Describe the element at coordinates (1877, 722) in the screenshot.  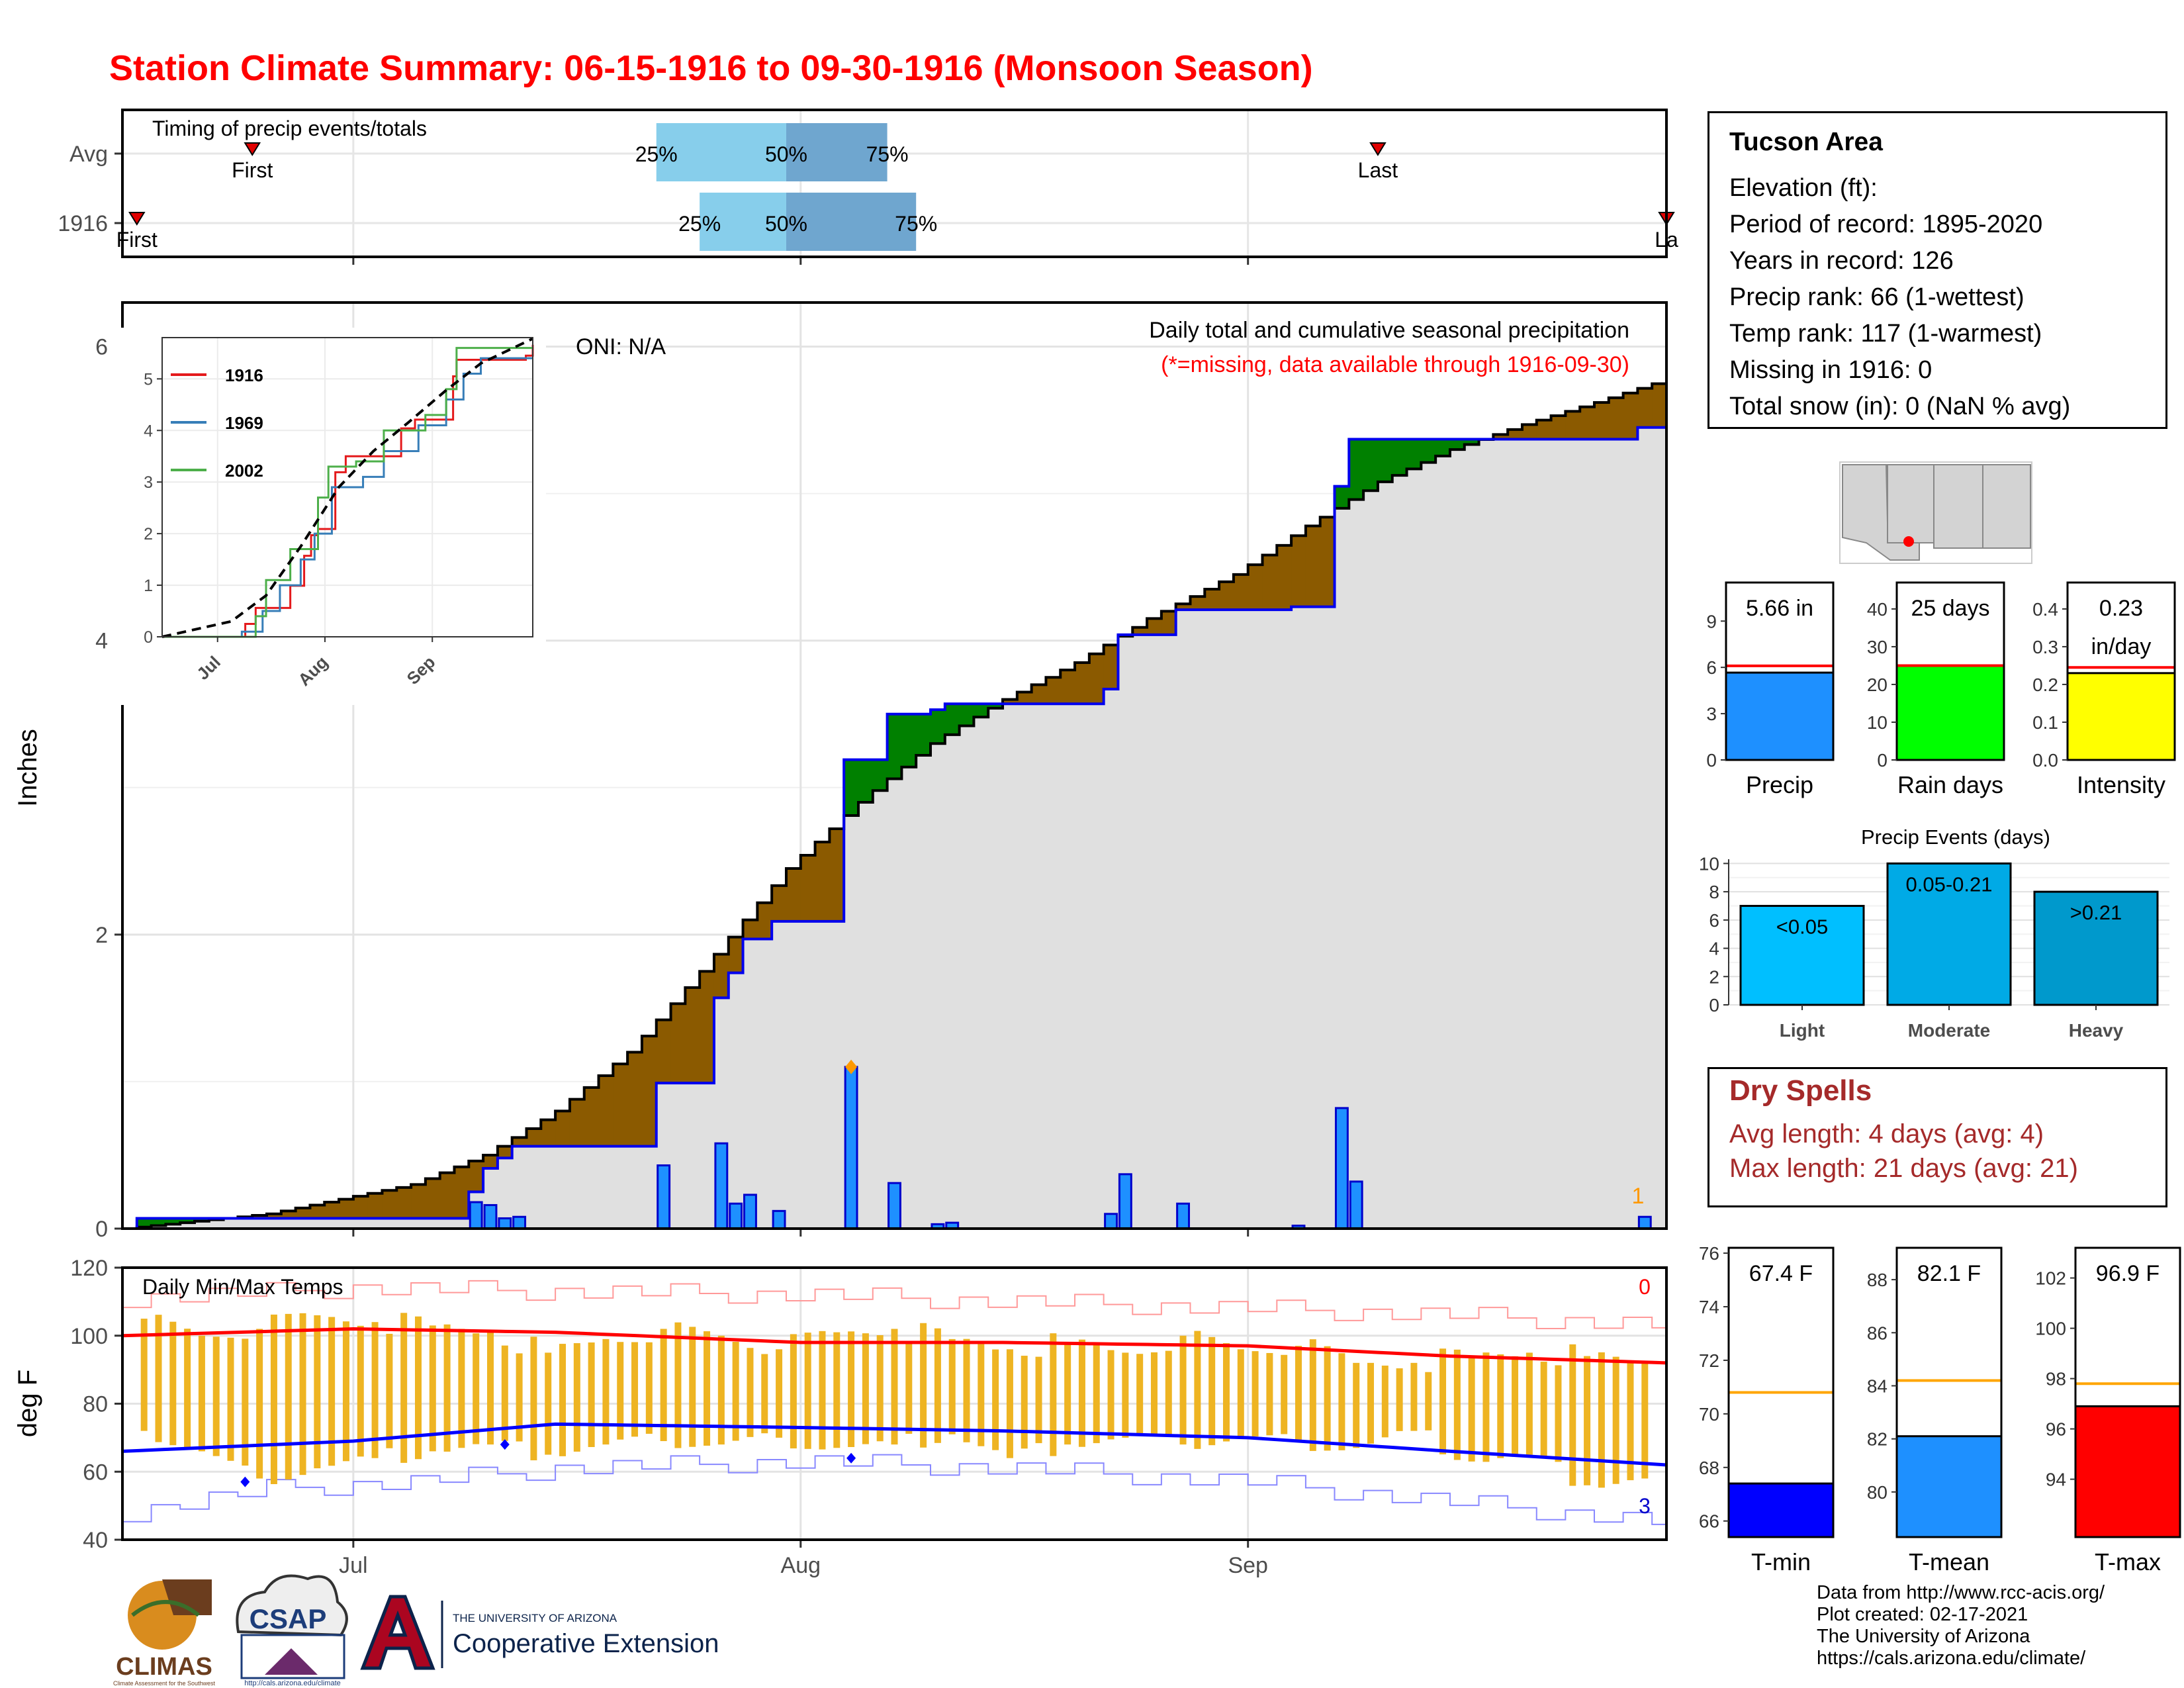
I see `summary-ytick-label: 10` at that location.